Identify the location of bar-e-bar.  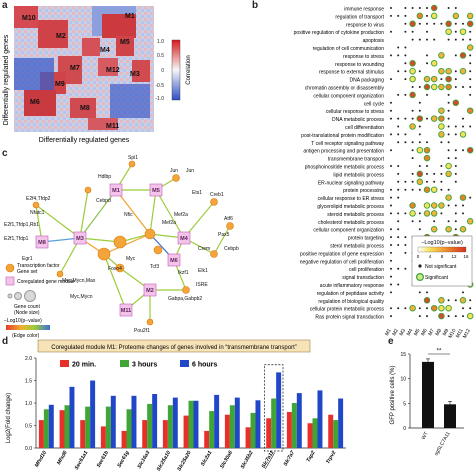
(450, 416).